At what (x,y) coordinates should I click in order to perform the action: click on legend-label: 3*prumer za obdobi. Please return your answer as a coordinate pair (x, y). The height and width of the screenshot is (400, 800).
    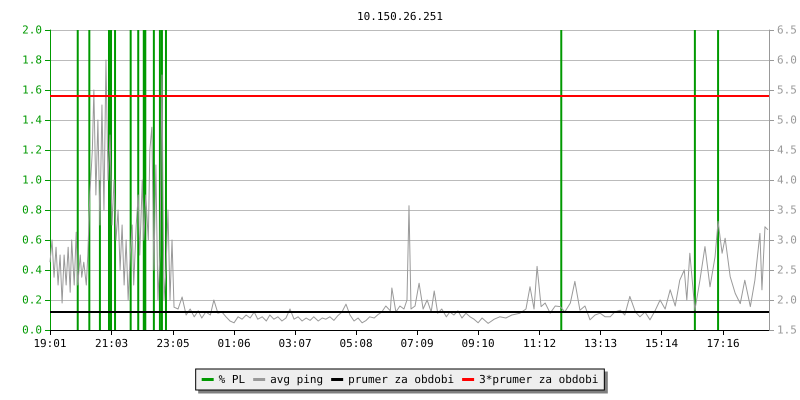
    Looking at the image, I should click on (538, 379).